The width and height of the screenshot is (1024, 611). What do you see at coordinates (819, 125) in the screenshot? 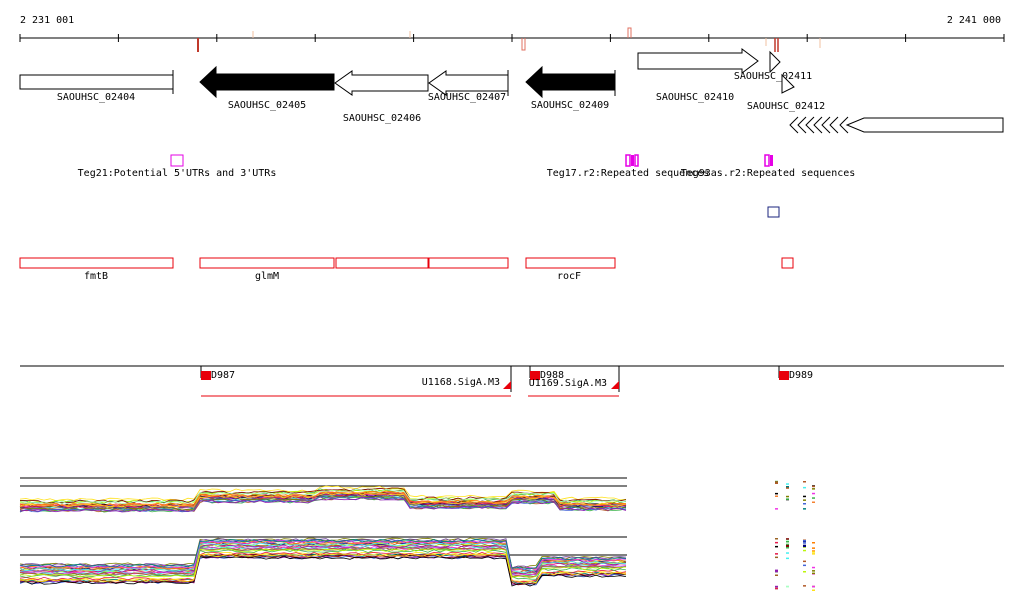
I see `gene-feature-cluster` at bounding box center [819, 125].